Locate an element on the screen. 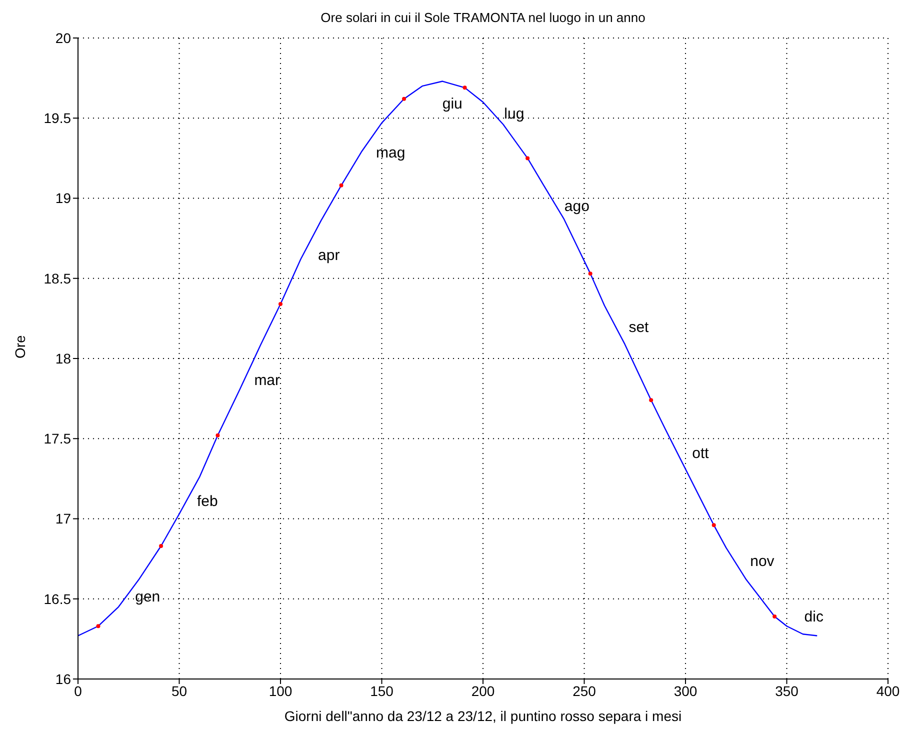 The image size is (910, 733). y-tick-label: 20 is located at coordinates (63, 38).